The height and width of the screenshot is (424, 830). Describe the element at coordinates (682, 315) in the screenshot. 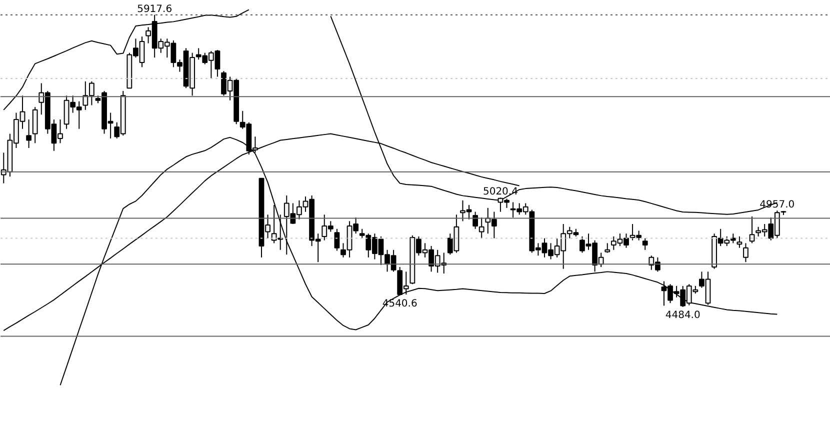

I see `annotation: 4484.0` at that location.